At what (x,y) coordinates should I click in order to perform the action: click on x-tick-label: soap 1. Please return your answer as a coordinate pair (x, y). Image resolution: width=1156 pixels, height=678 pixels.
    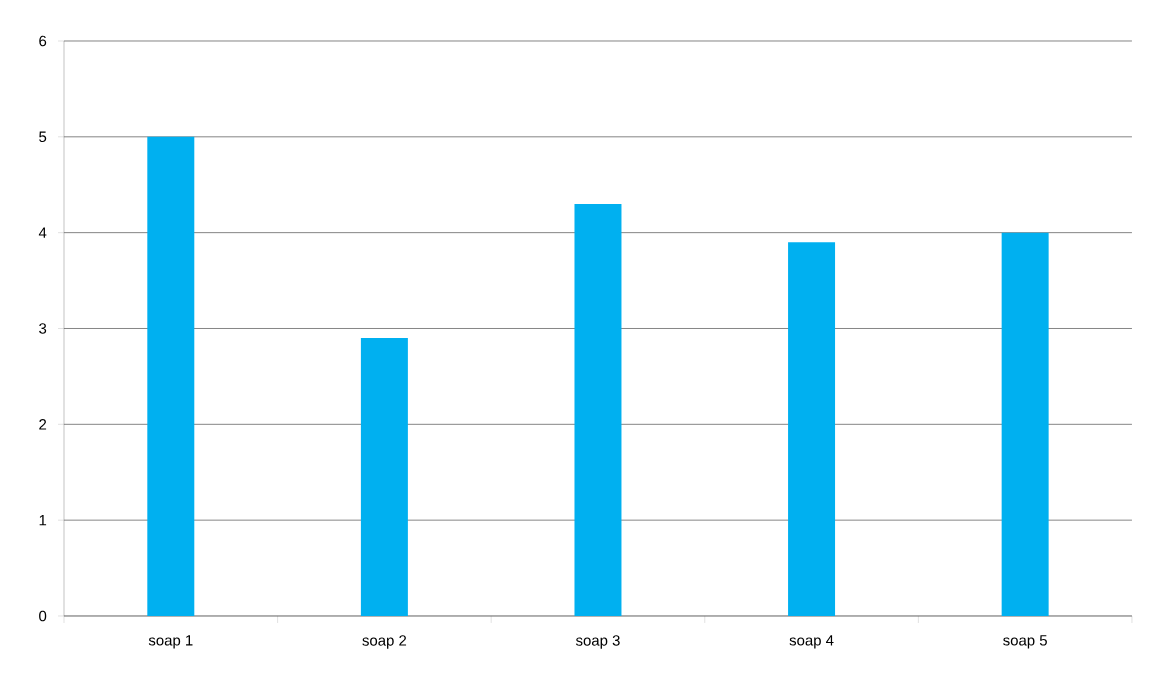
    Looking at the image, I should click on (170, 642).